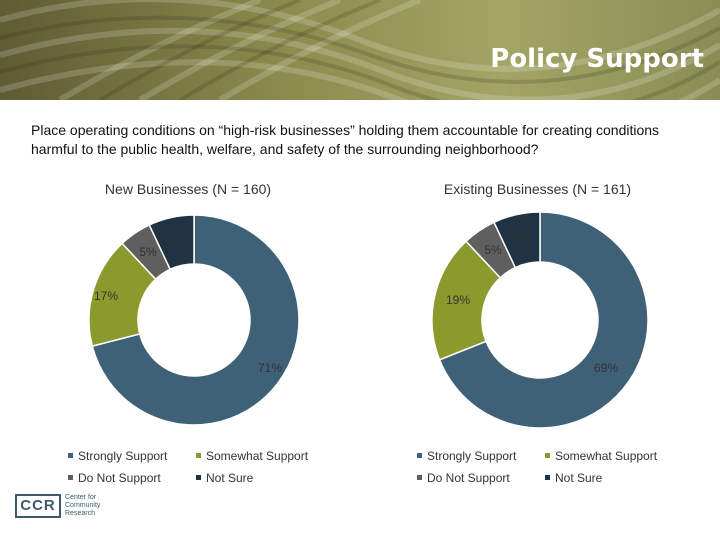 This screenshot has height=540, width=720. I want to click on logo-line: Community, so click(83, 505).